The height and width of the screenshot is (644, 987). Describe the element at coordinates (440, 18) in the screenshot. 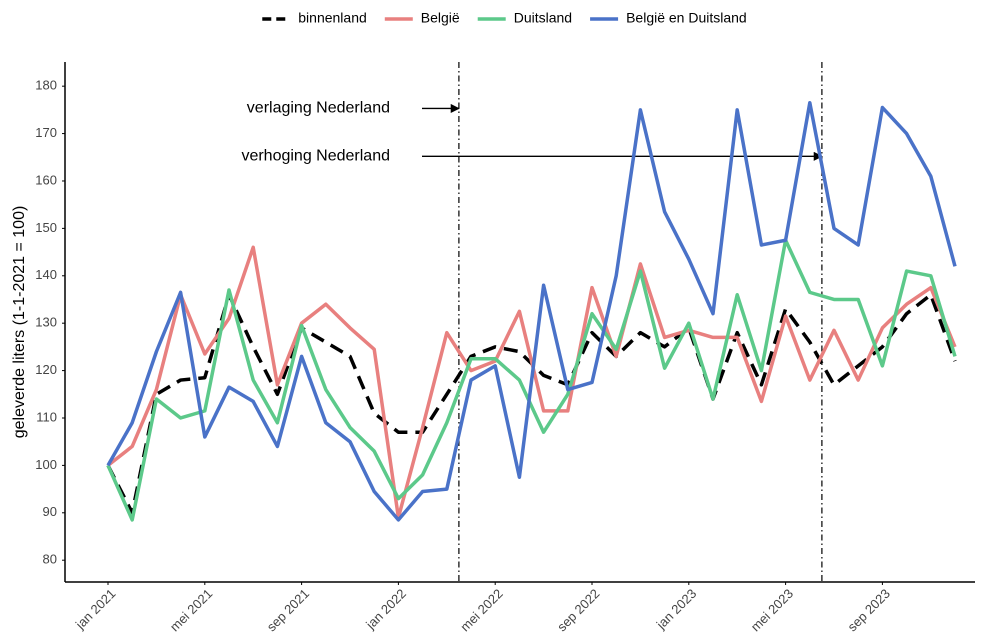

I see `legend-label: België` at that location.